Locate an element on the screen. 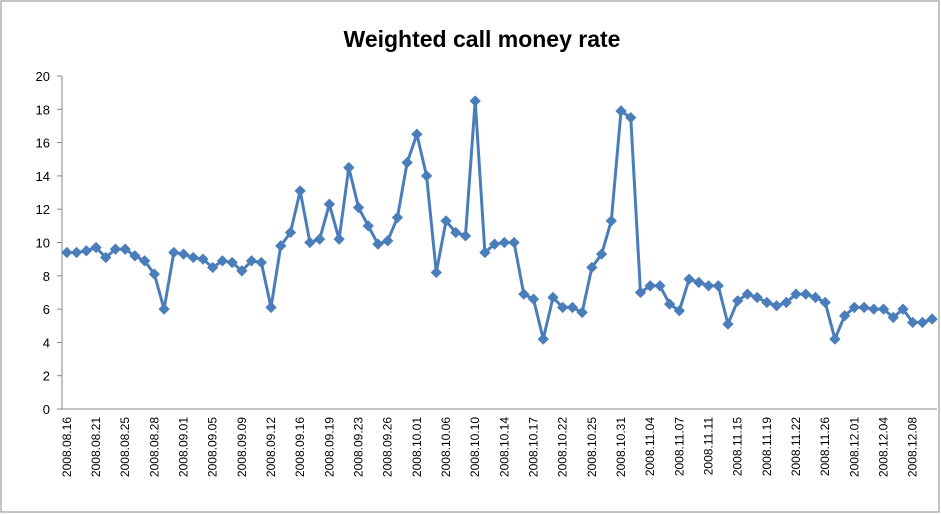 This screenshot has height=514, width=941. x-tick-label: 2008.08.28 is located at coordinates (154, 447).